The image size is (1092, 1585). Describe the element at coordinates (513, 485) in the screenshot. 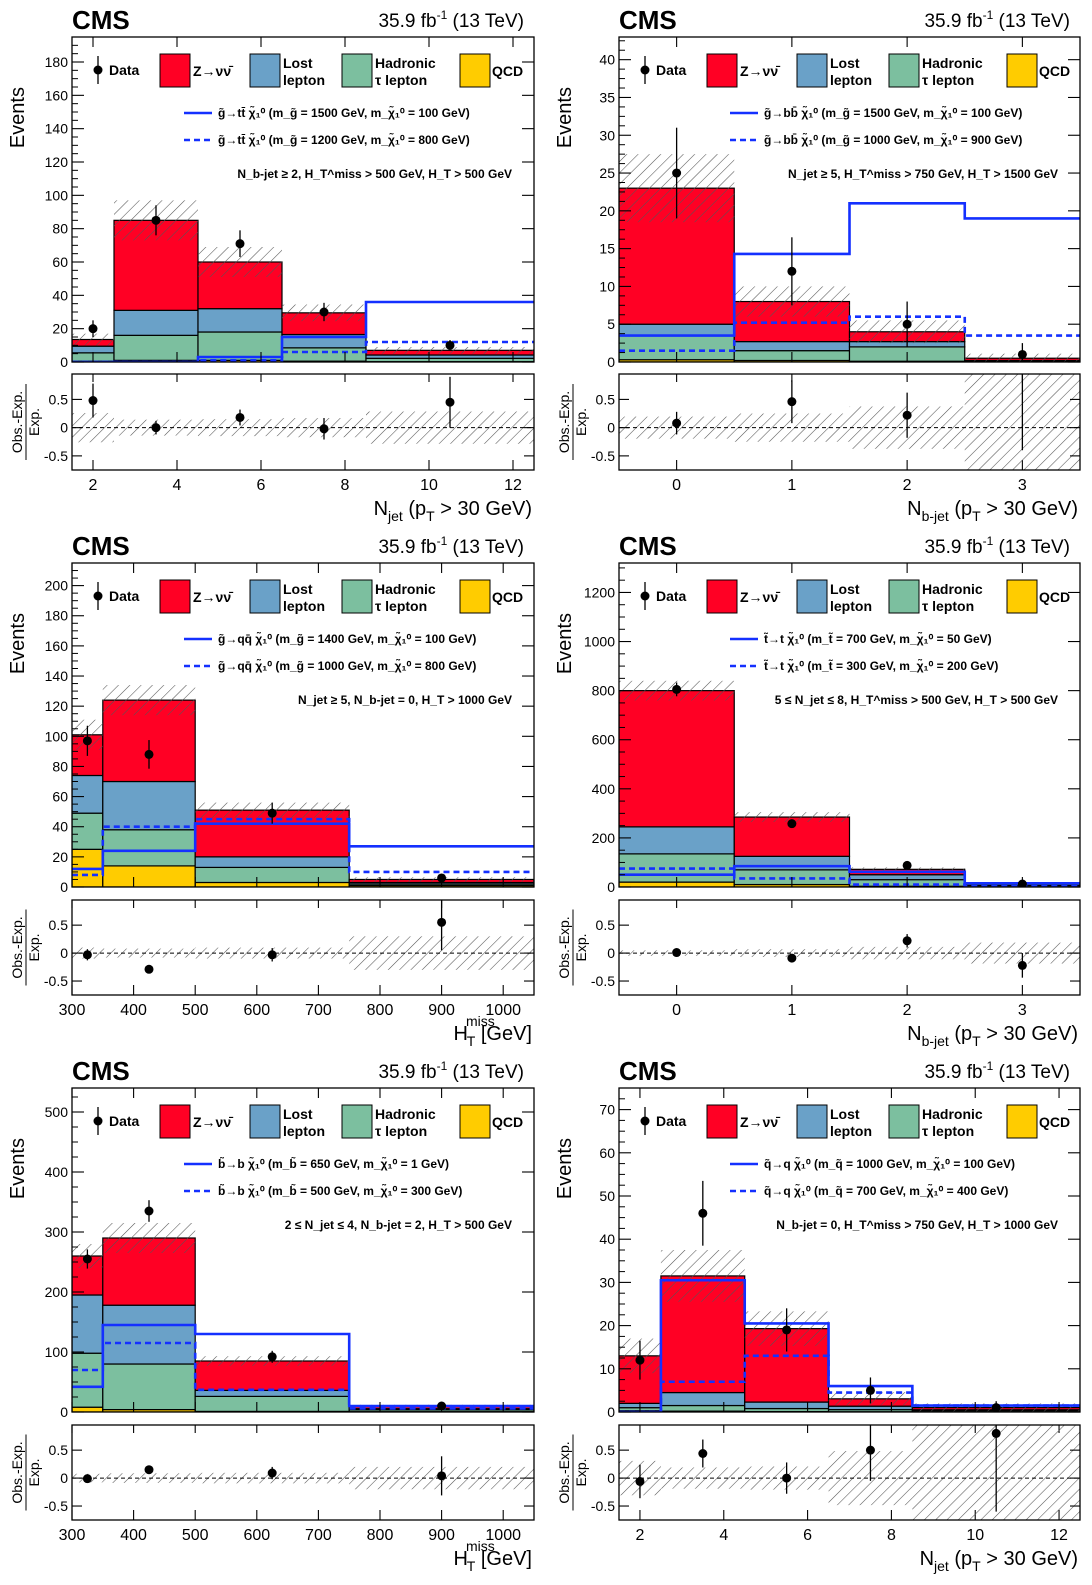

I see `x-tick-label: 12` at that location.